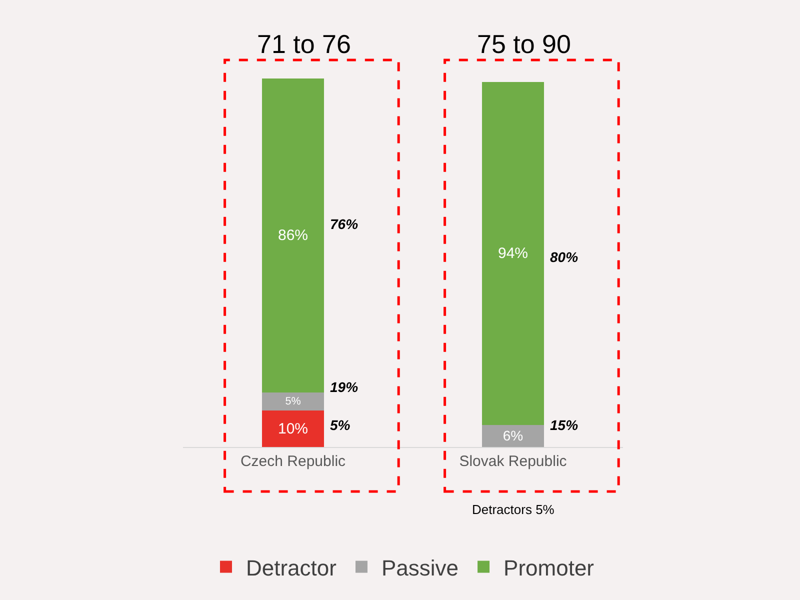  I want to click on data-label: 94%, so click(513, 253).